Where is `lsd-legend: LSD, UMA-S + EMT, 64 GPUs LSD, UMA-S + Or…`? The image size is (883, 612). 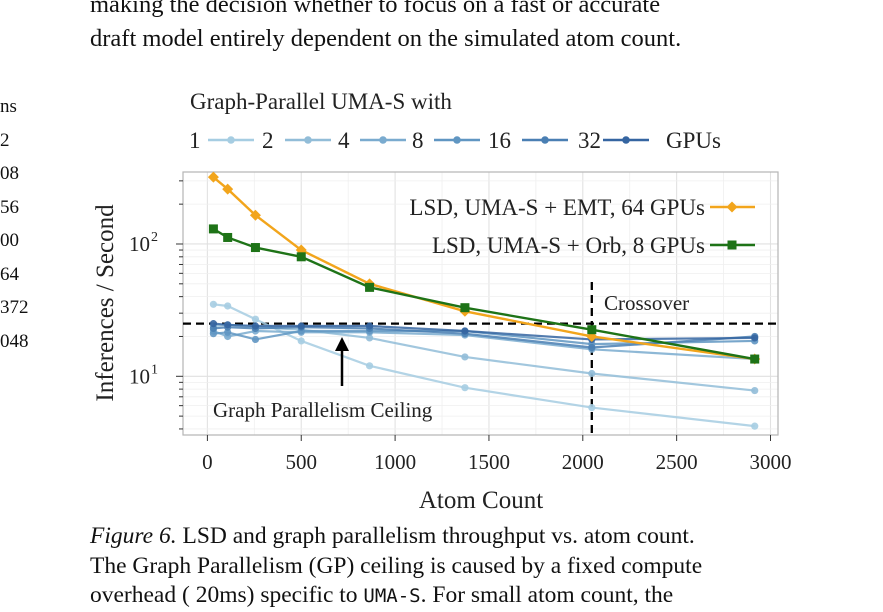
lsd-legend: LSD, UMA-S + EMT, 64 GPUs LSD, UMA-S + Or… is located at coordinates (582, 226).